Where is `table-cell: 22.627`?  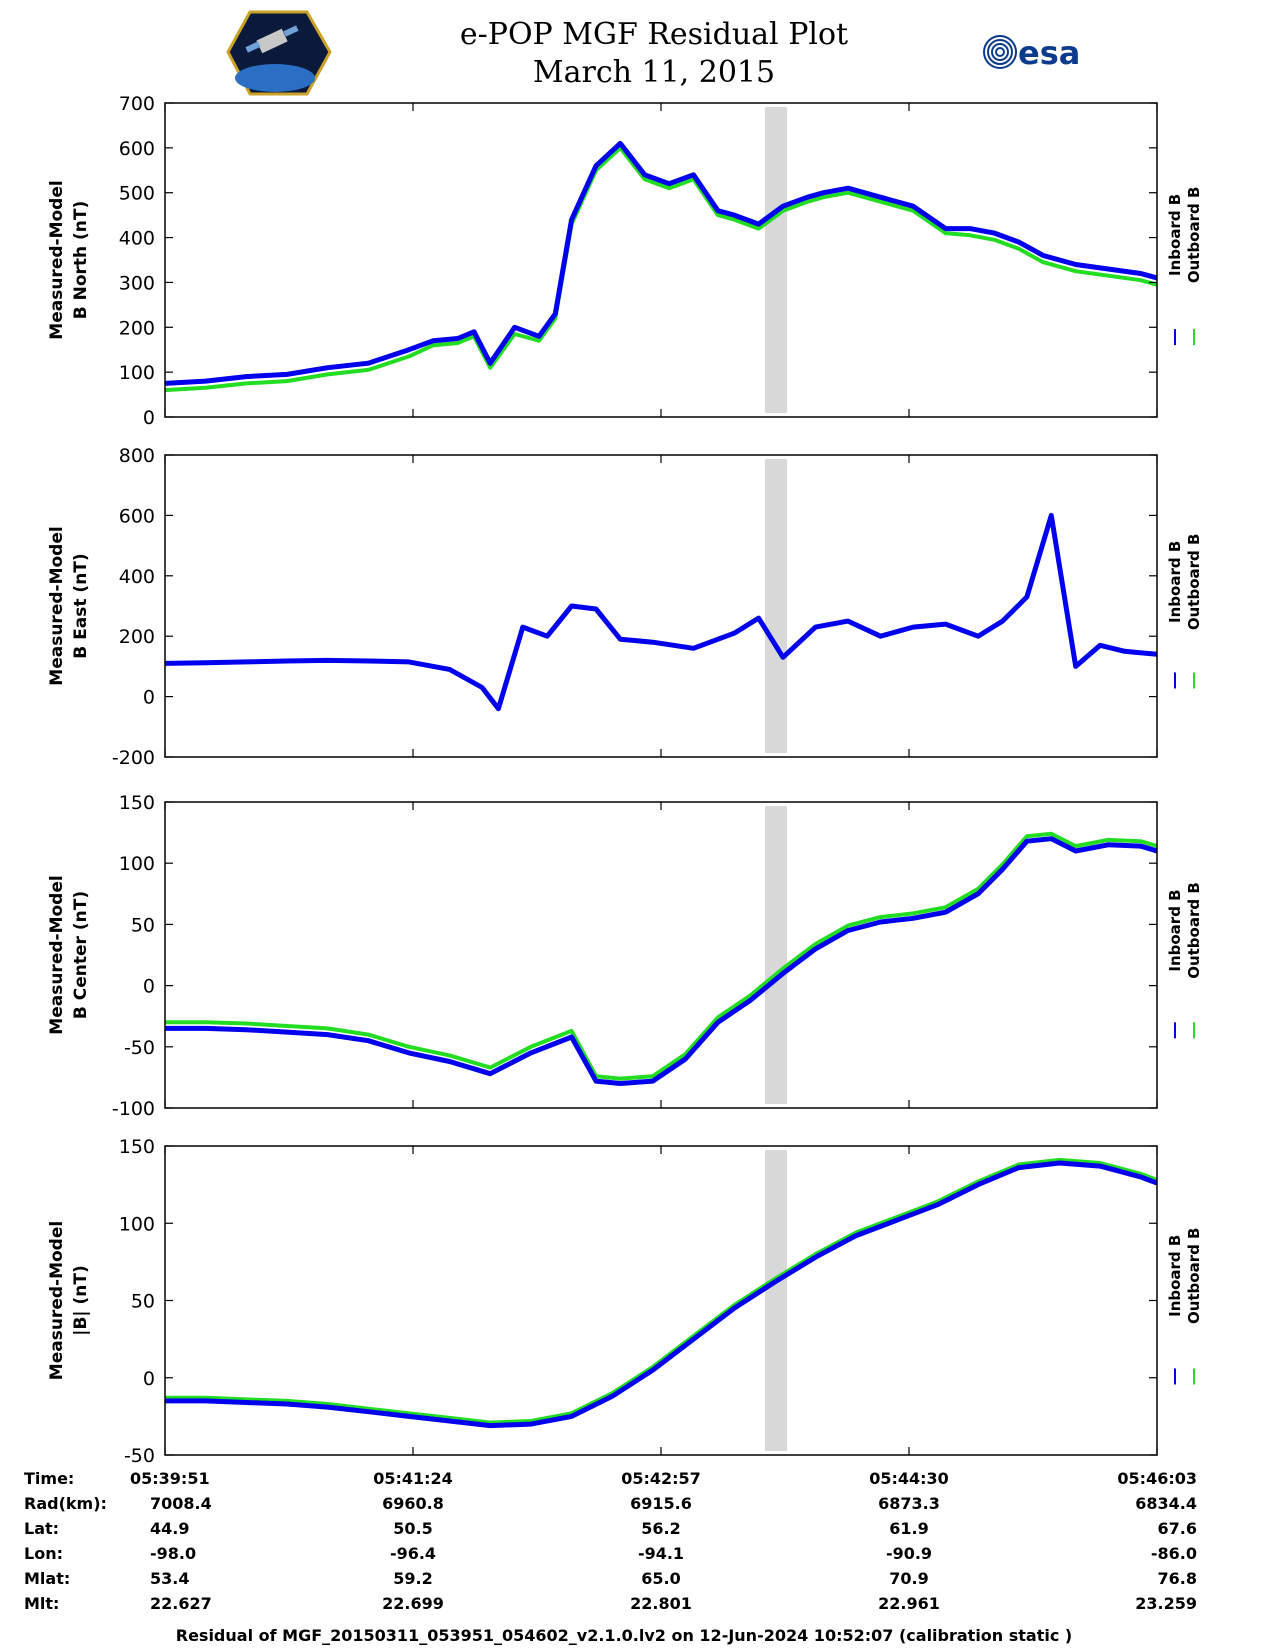 table-cell: 22.627 is located at coordinates (181, 1603).